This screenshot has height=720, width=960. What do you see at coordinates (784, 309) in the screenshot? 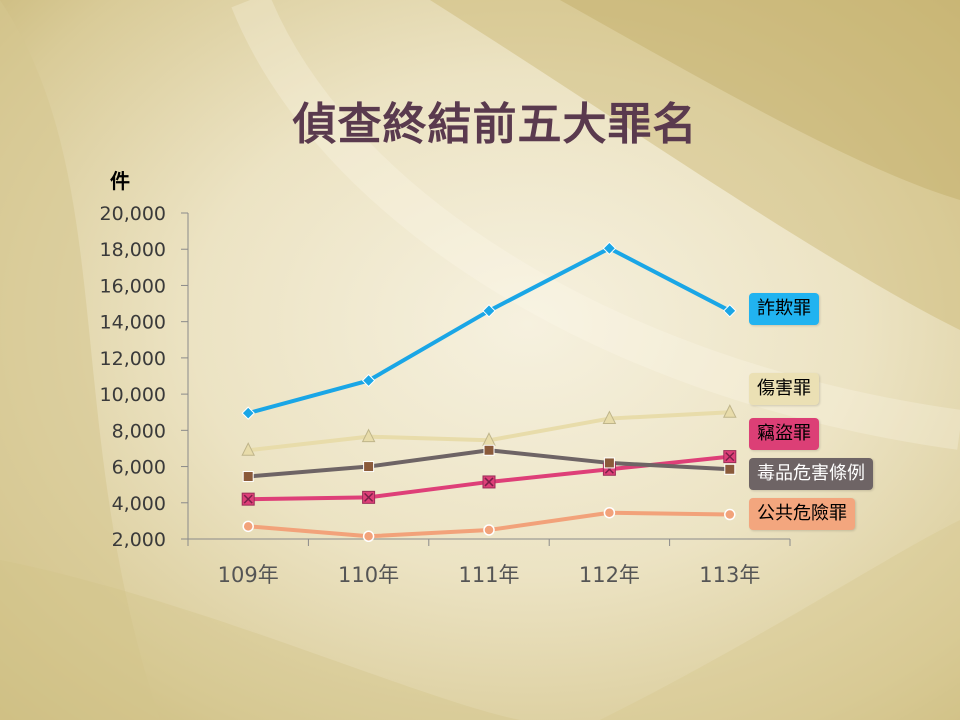
I see `series-label-fraud: 詐欺罪` at bounding box center [784, 309].